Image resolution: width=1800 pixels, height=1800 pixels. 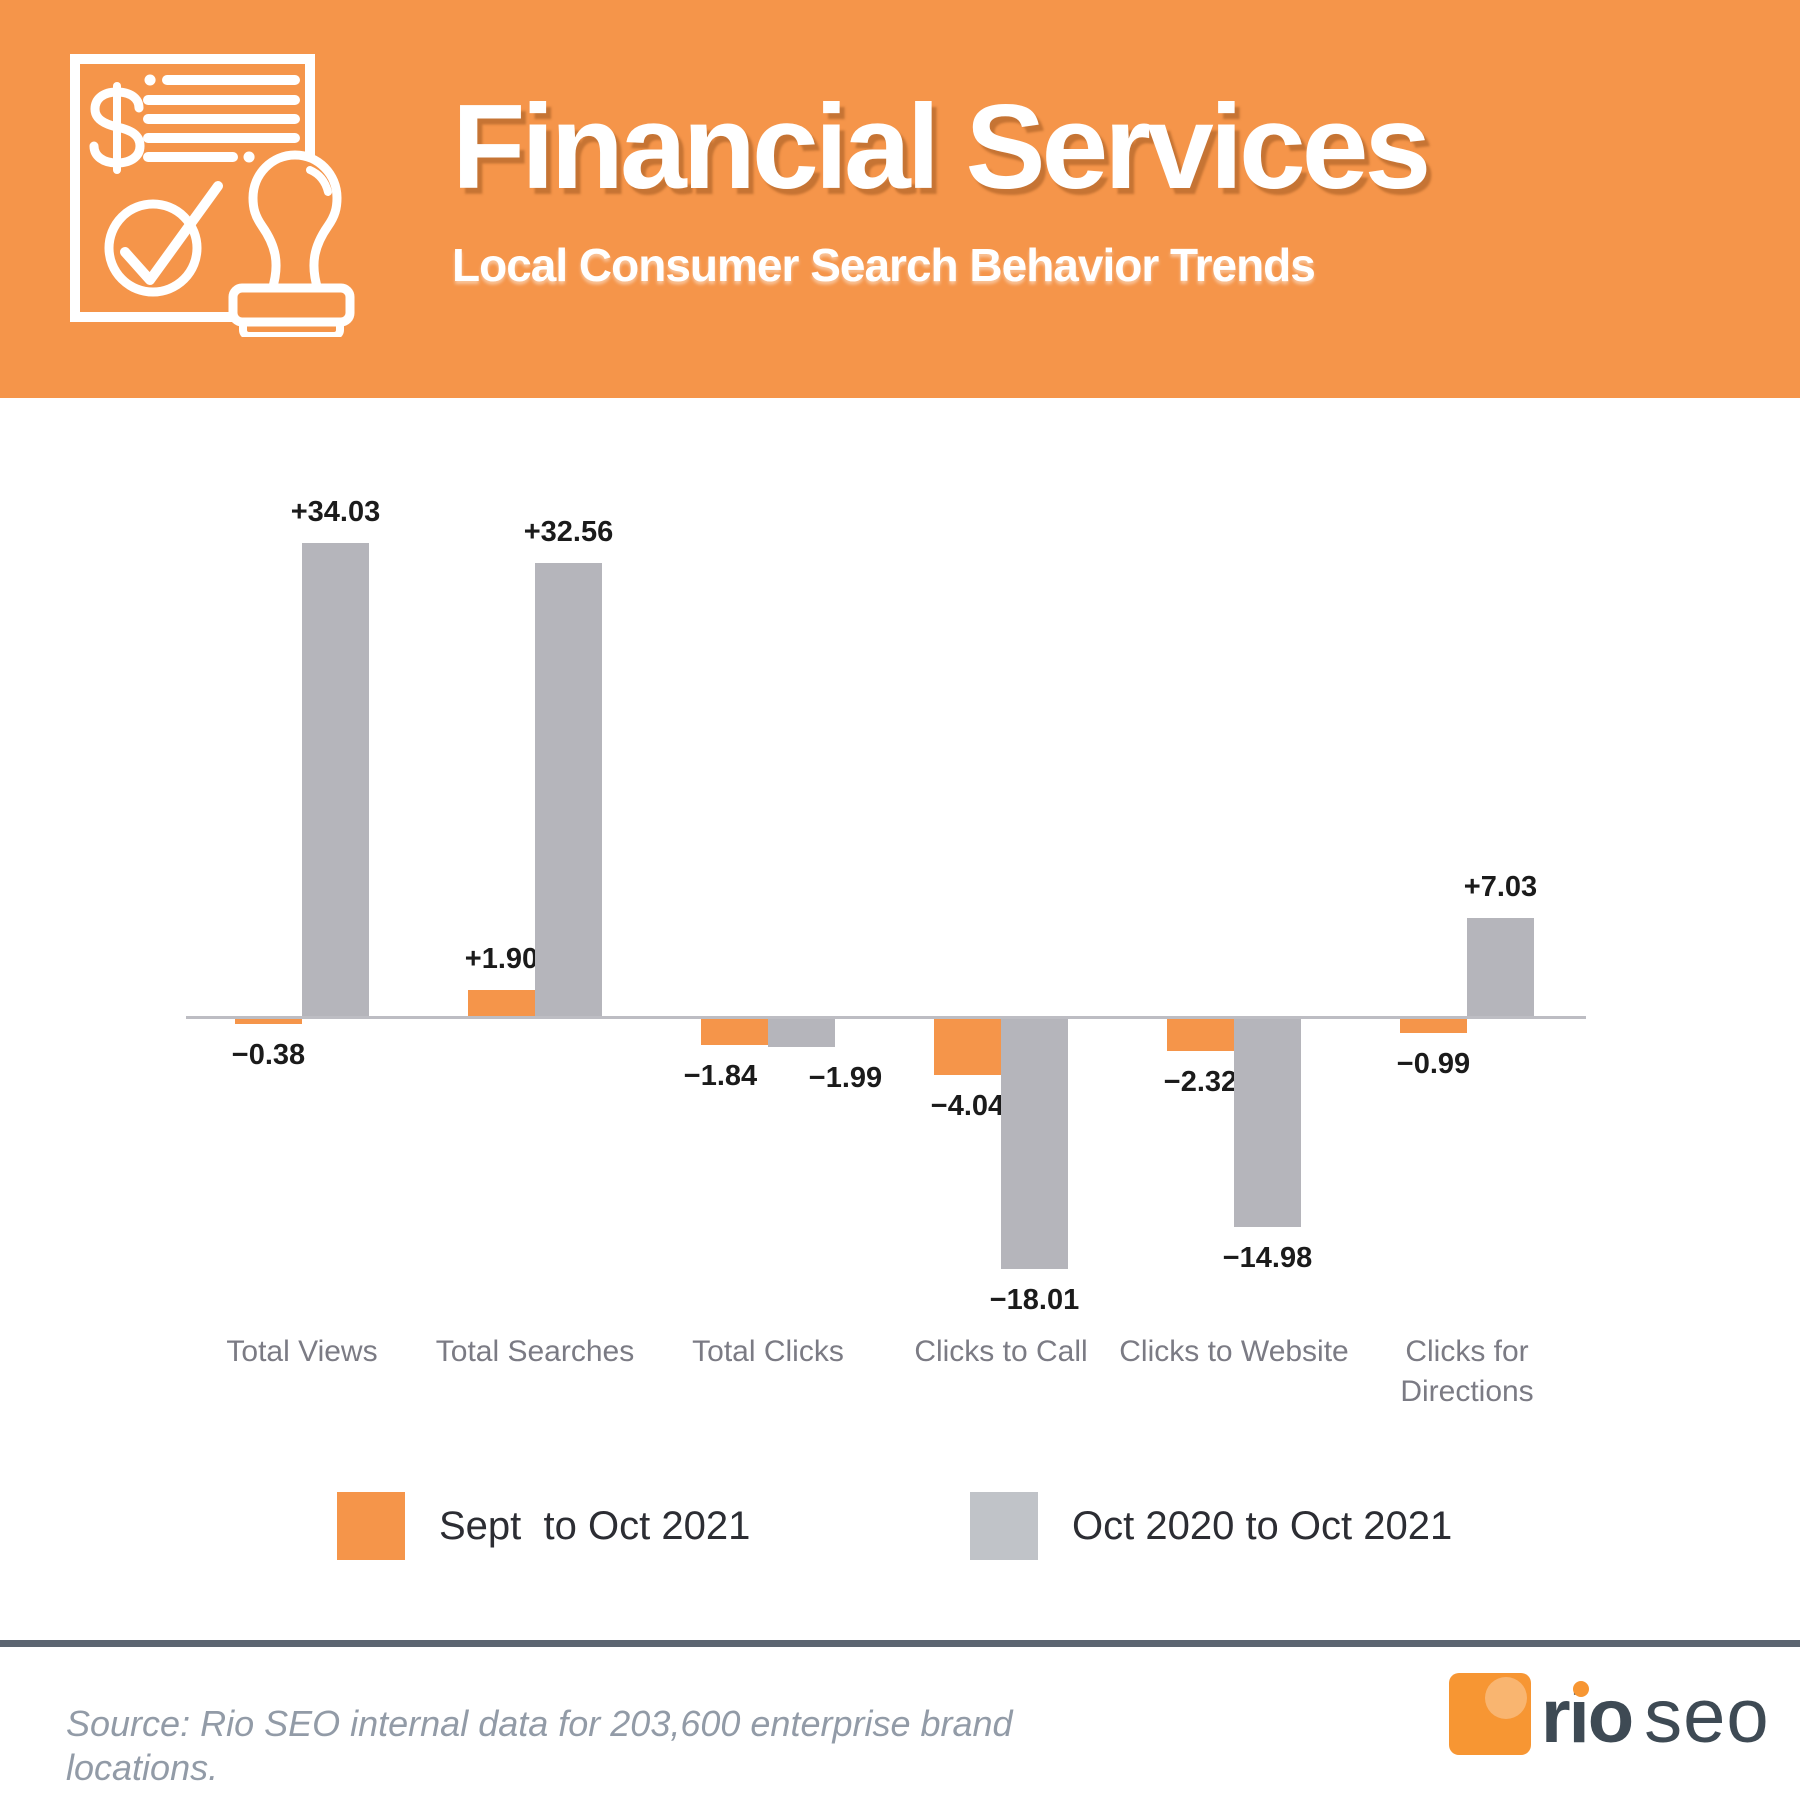 I want to click on logo-text-seo: seo, so click(x=1707, y=1716).